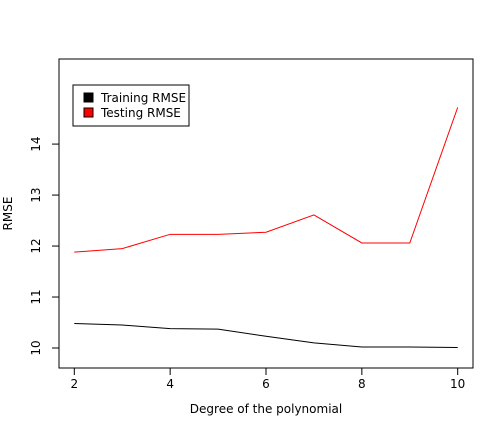 The image size is (504, 432). What do you see at coordinates (88, 112) in the screenshot?
I see `legend-swatch-testing` at bounding box center [88, 112].